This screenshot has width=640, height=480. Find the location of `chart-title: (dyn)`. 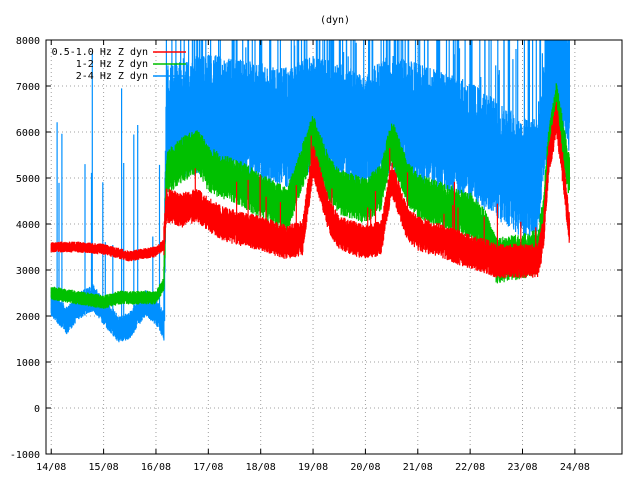

chart-title: (dyn) is located at coordinates (335, 20).